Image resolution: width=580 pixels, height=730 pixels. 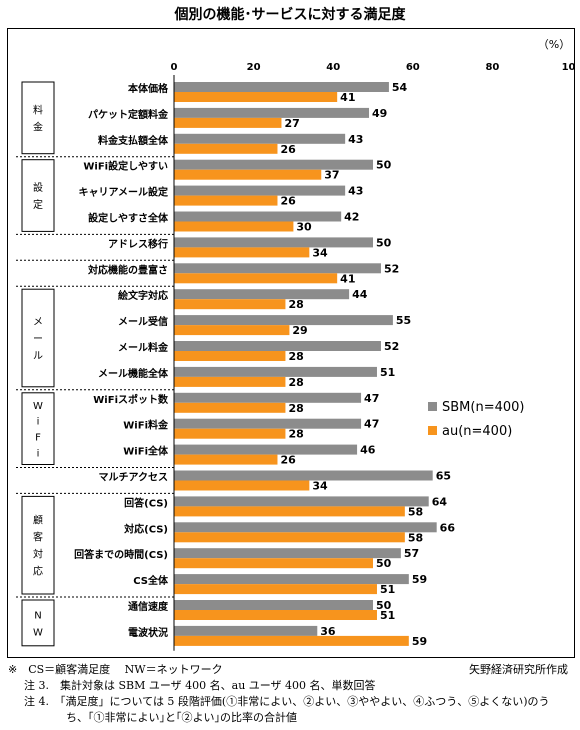 What do you see at coordinates (347, 278) in the screenshot?
I see `data-label-au: 41` at bounding box center [347, 278].